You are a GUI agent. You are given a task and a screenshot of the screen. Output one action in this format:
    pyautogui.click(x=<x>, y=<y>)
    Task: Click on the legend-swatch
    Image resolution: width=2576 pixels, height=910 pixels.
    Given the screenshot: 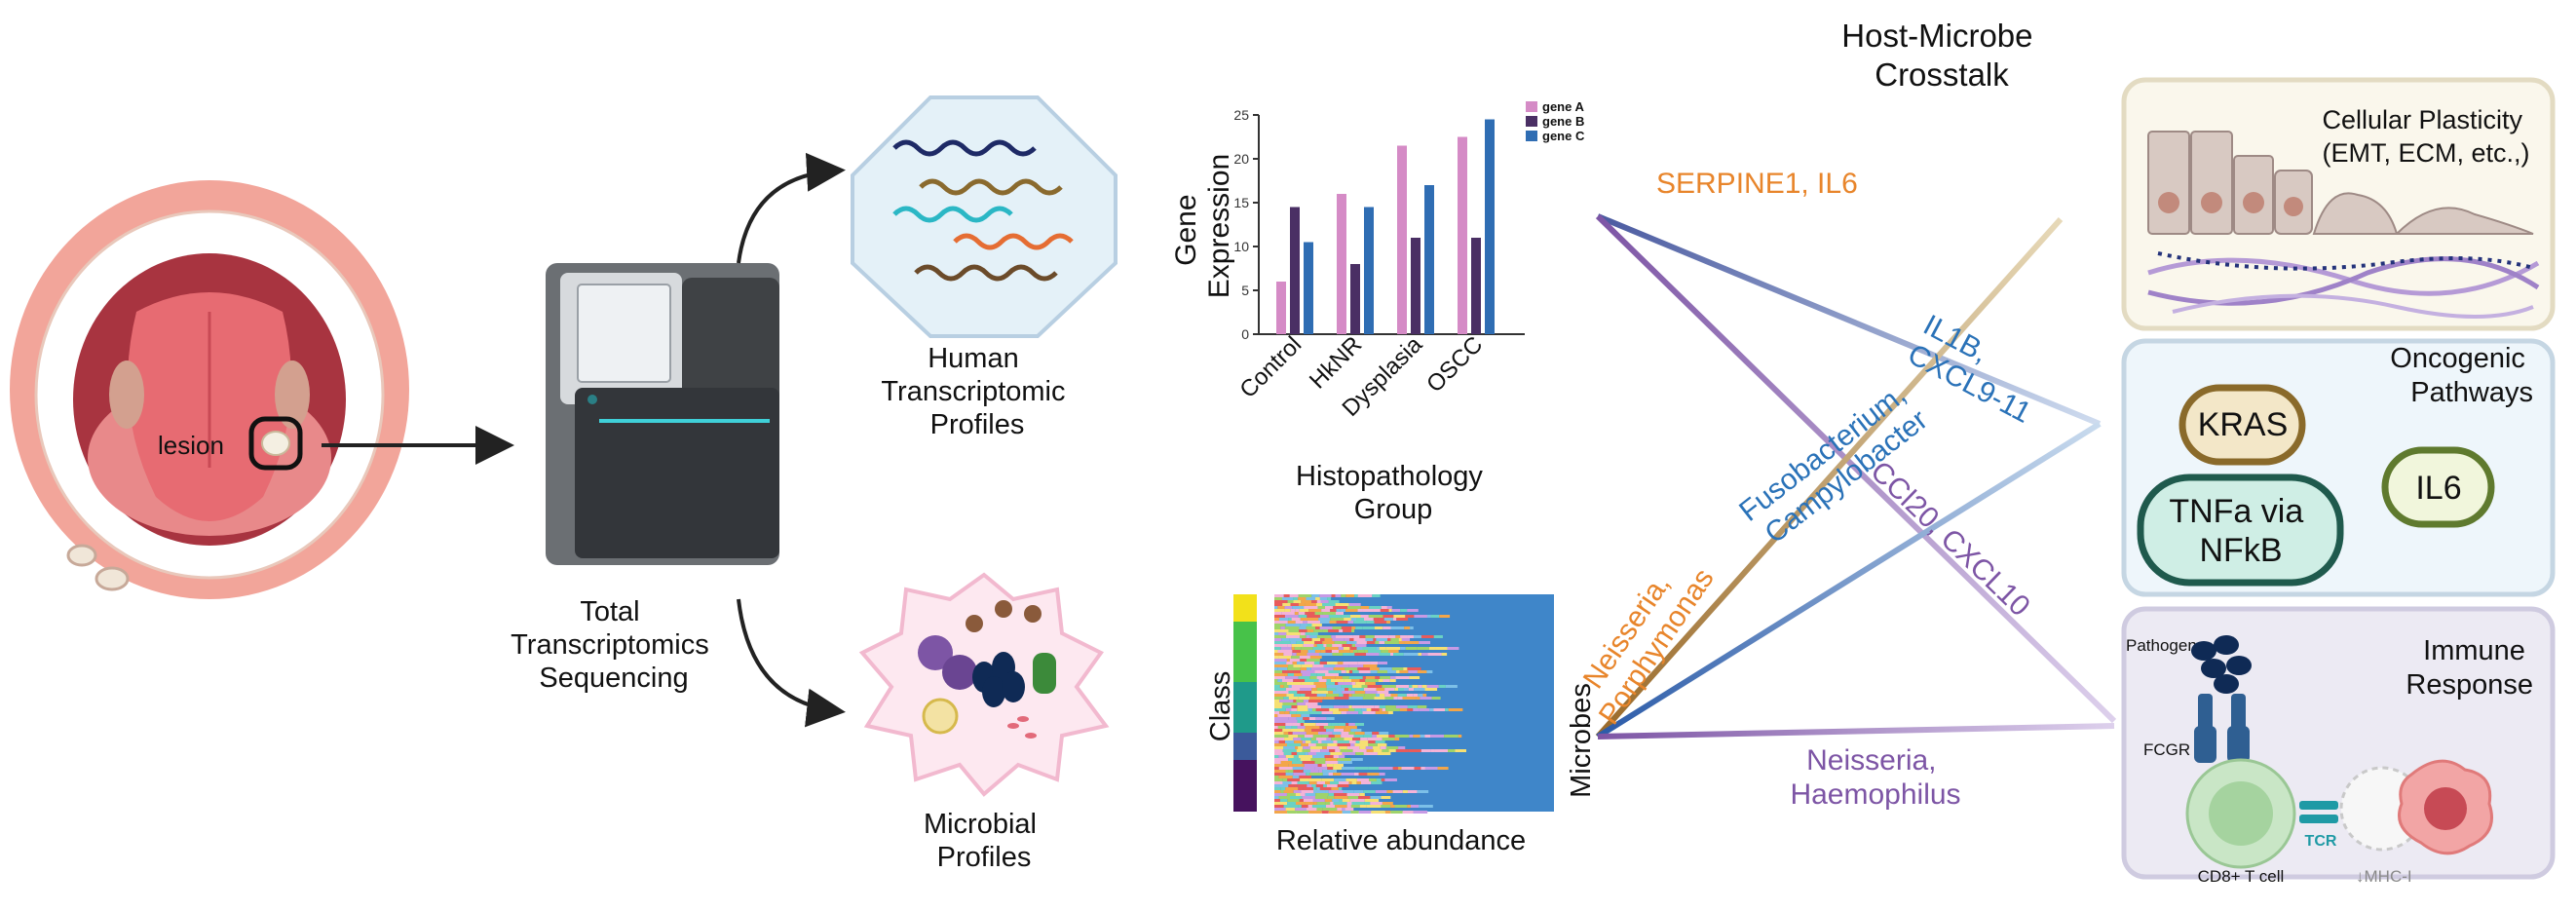 What is the action you would take?
    pyautogui.click(x=1531, y=106)
    